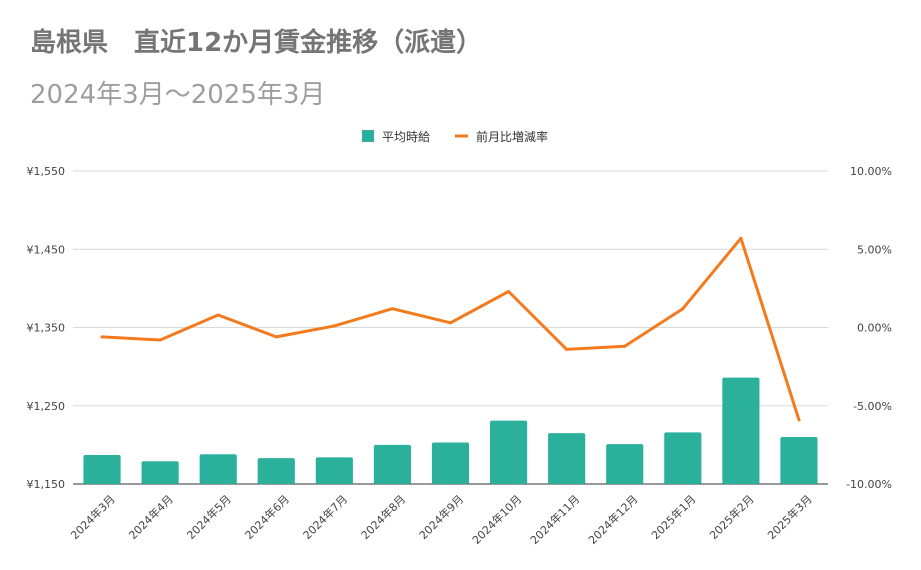 Image resolution: width=921 pixels, height=570 pixels. Describe the element at coordinates (46, 484) in the screenshot. I see `y-left-tick-label: ¥1,150` at that location.